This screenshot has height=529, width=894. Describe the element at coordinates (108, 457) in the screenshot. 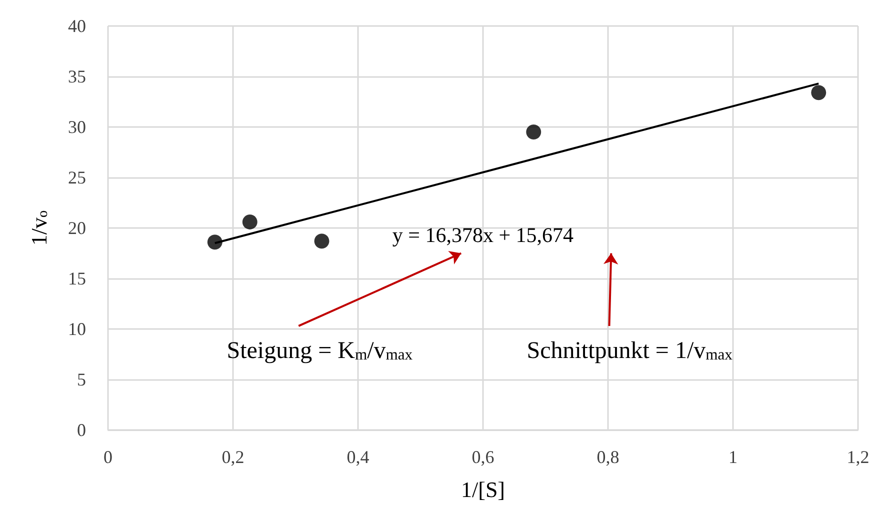

I see `x-tick-label: 0` at that location.